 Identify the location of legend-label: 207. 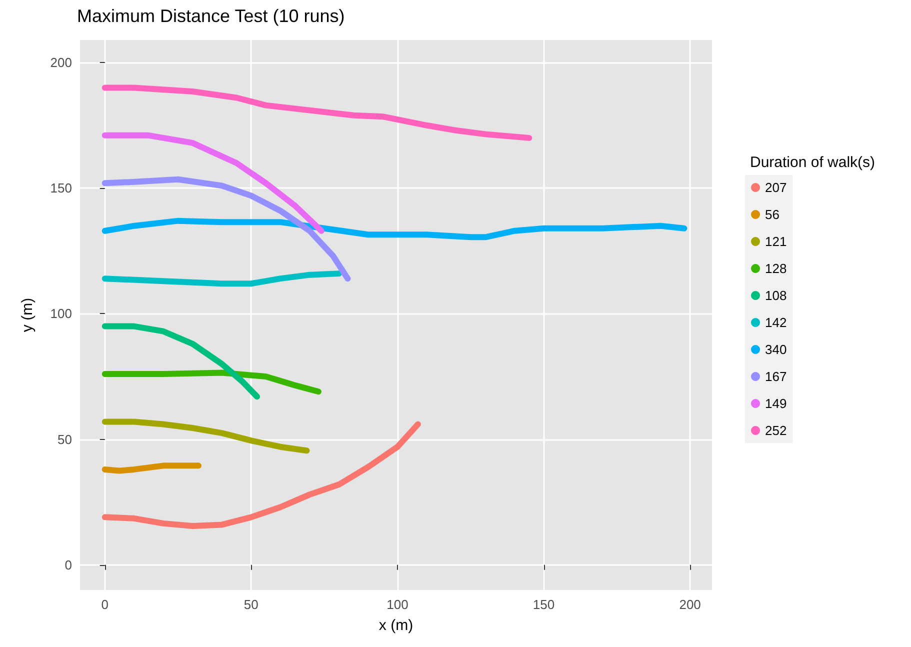
(776, 187).